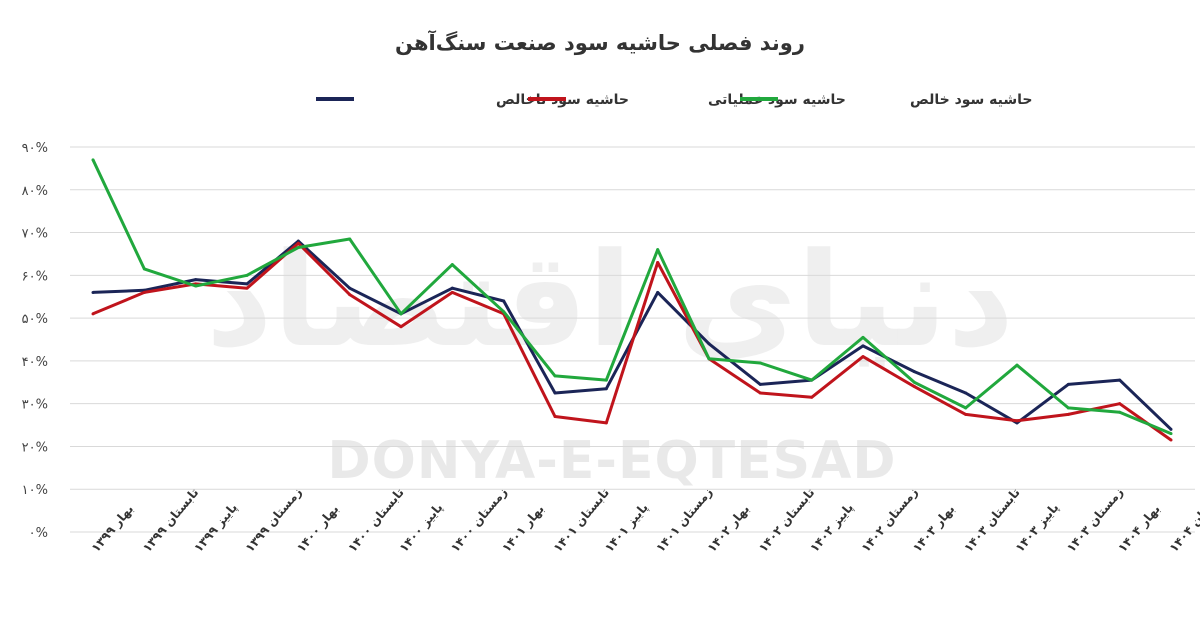 The height and width of the screenshot is (643, 1200). Describe the element at coordinates (35, 490) in the screenshot. I see `y-tick-label: ۱۰%` at that location.